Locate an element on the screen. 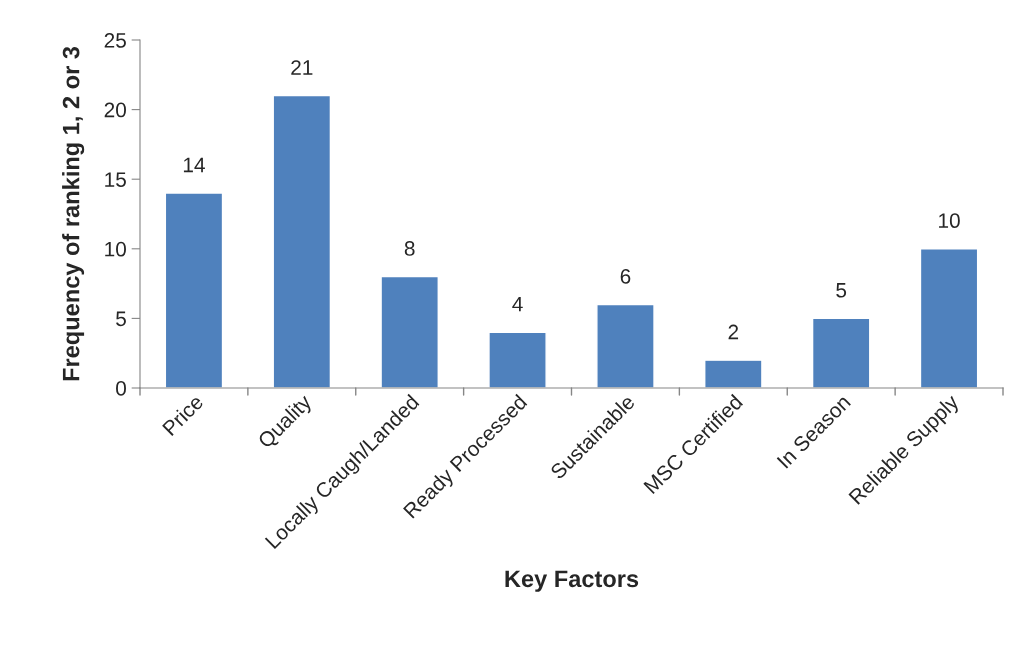 The height and width of the screenshot is (671, 1017). data-label: 6 is located at coordinates (625, 276).